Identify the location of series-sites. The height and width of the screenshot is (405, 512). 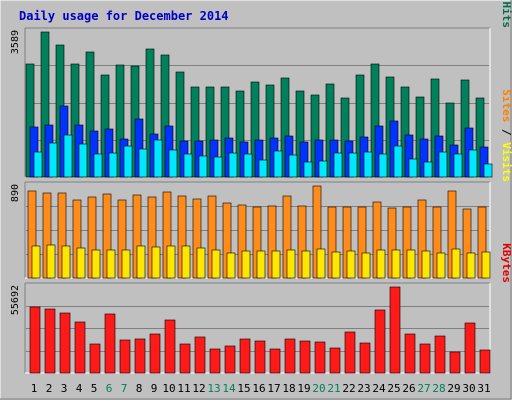
(261, 261).